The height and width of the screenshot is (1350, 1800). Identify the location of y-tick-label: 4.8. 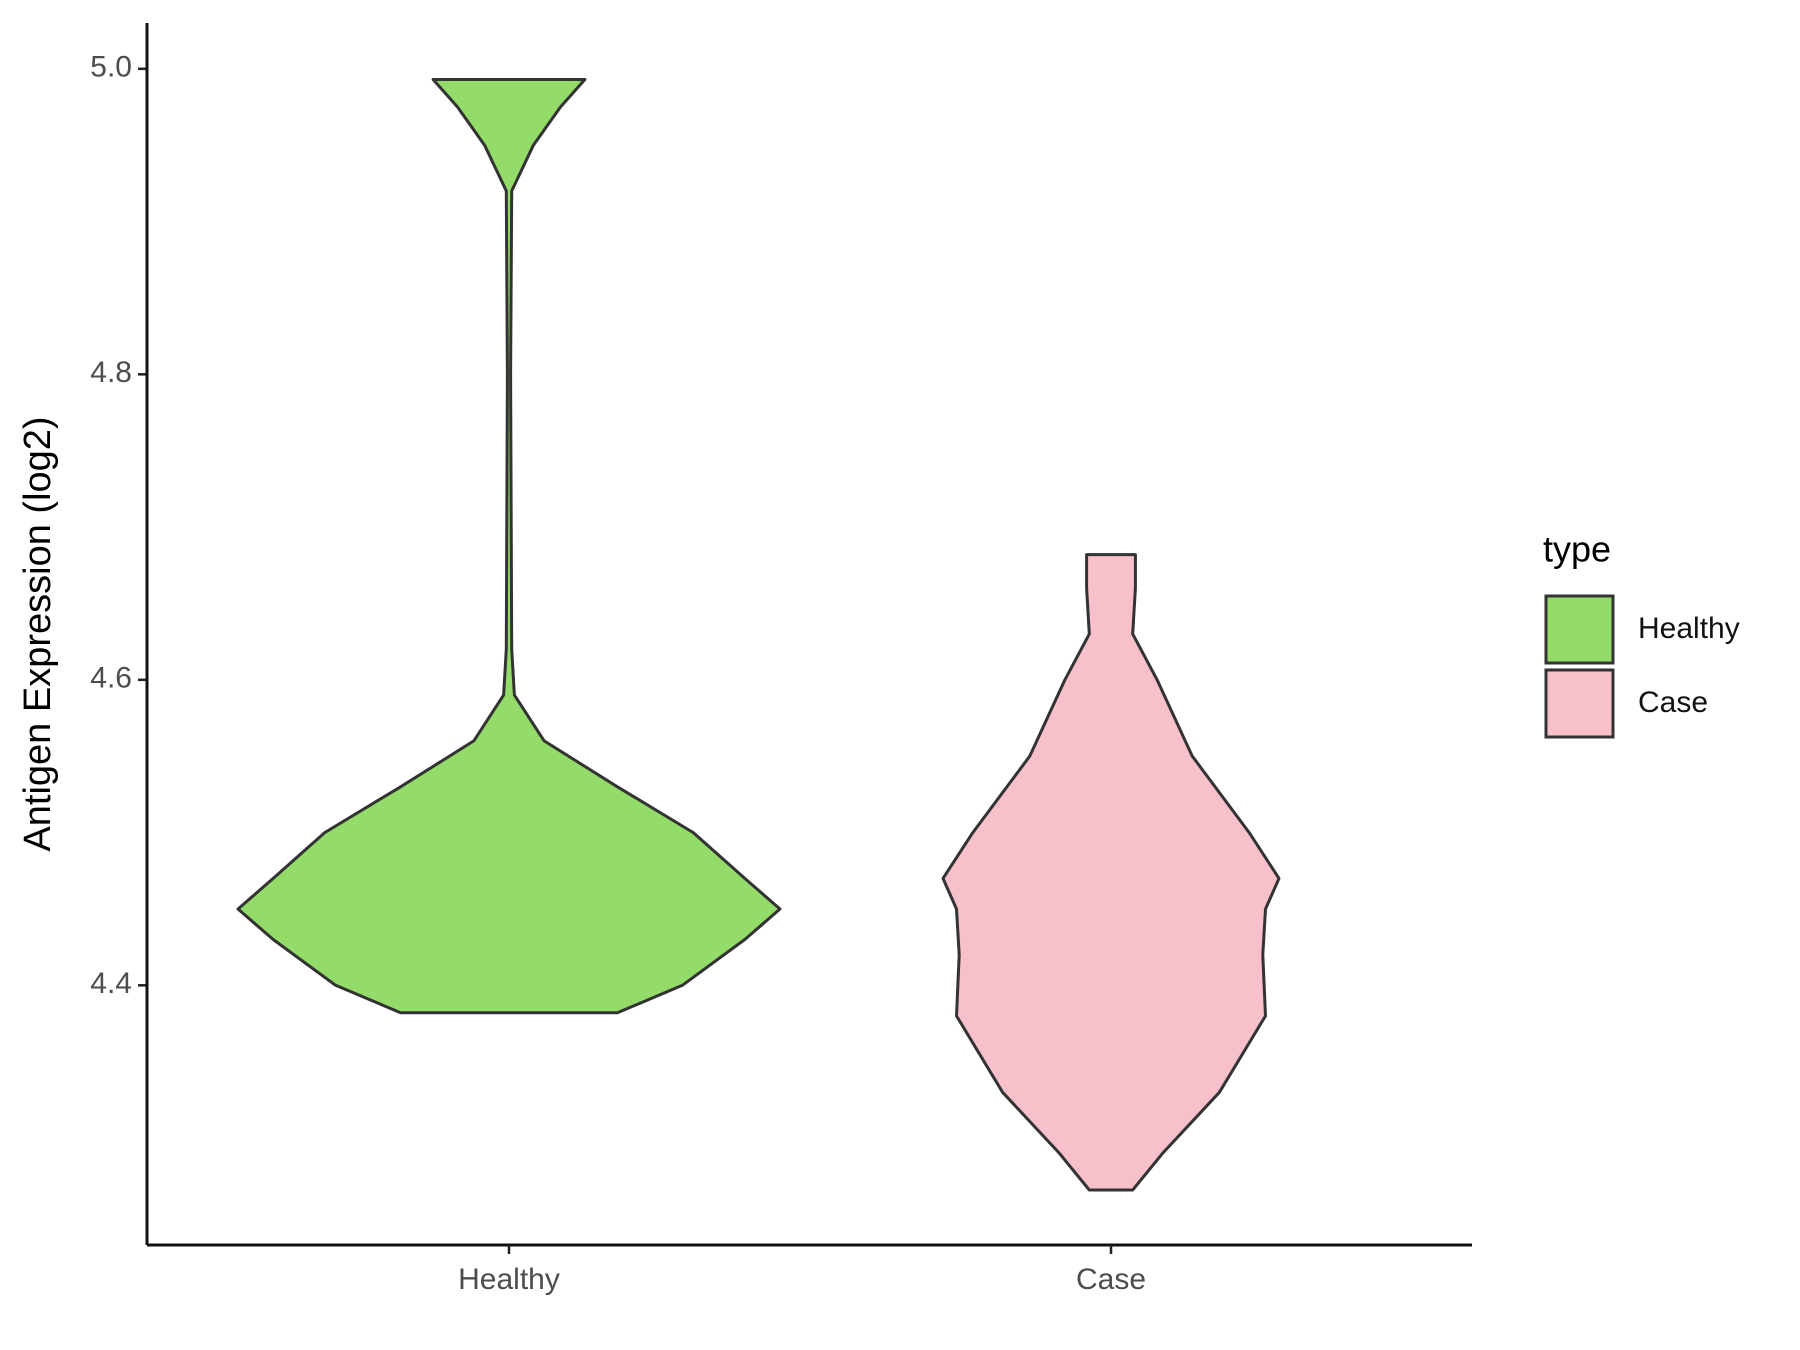
(111, 372).